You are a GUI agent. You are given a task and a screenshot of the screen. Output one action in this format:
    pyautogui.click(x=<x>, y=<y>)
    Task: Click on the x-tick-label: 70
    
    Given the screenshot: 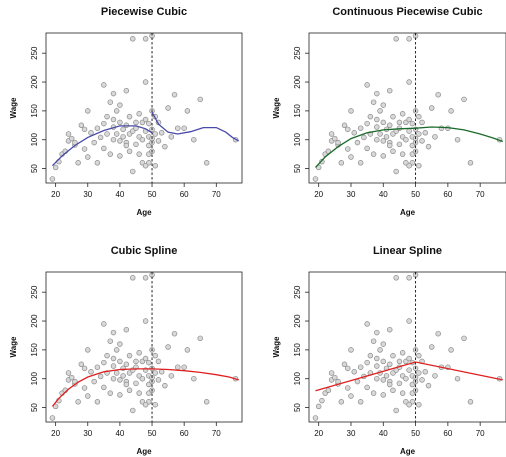 What is the action you would take?
    pyautogui.click(x=216, y=194)
    